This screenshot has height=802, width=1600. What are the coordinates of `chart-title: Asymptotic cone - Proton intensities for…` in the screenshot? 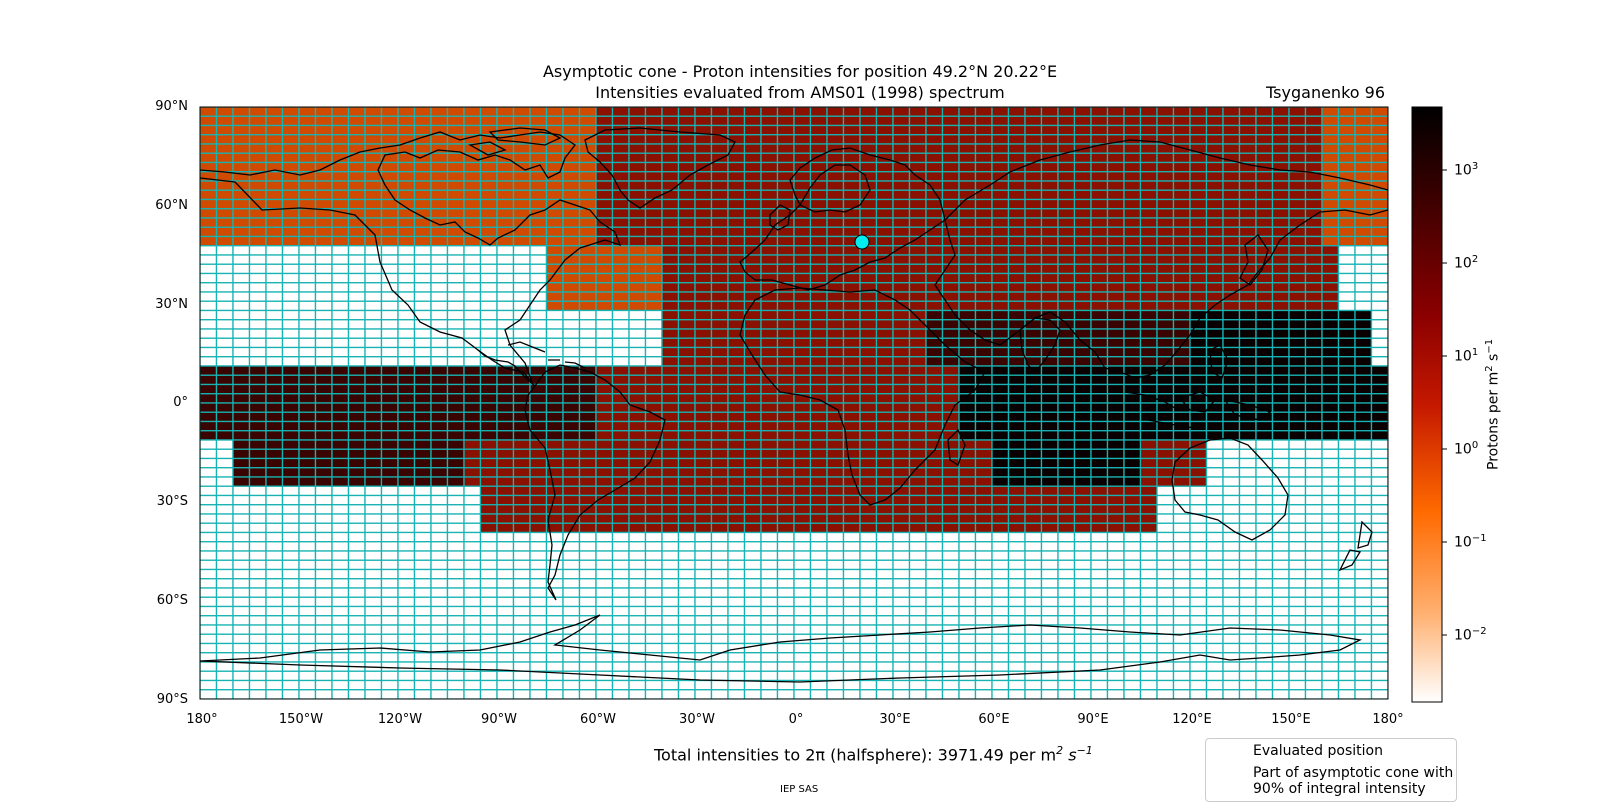 It's located at (800, 71).